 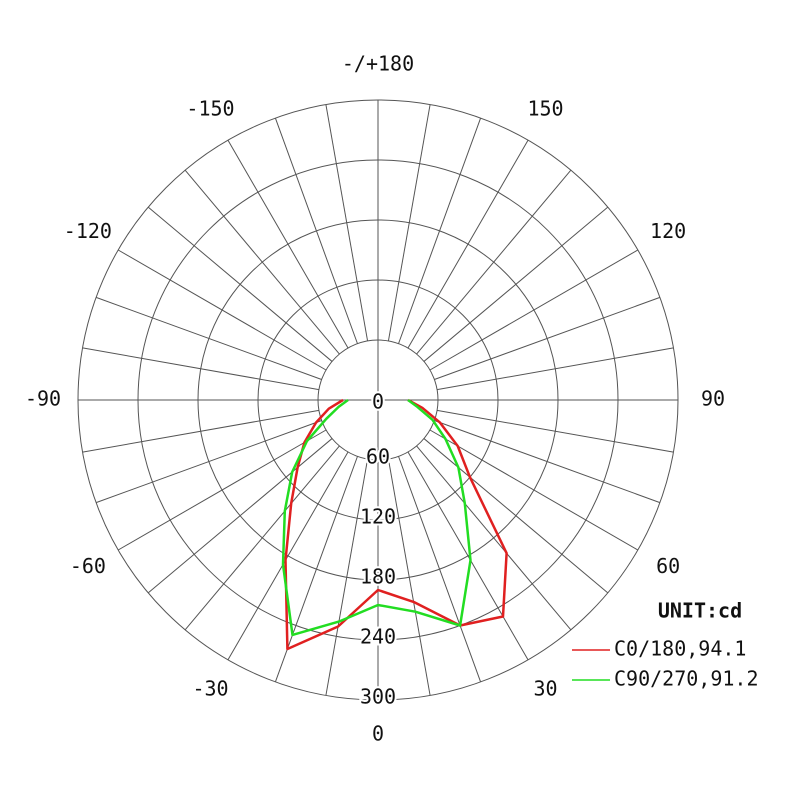 I want to click on angle-label: -/+180, so click(x=378, y=64).